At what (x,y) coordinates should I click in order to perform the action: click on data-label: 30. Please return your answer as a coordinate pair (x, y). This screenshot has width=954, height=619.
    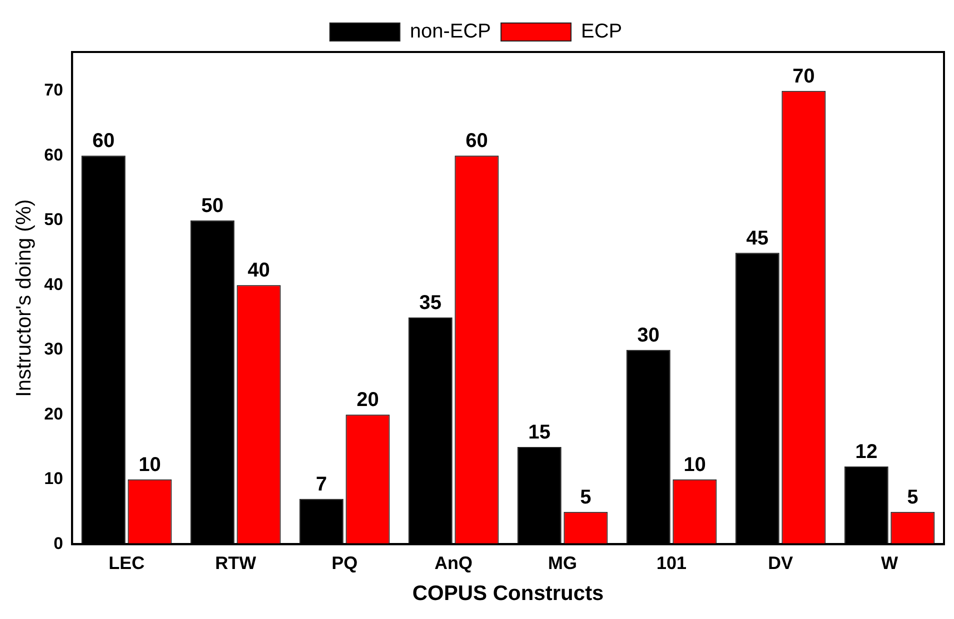
    Looking at the image, I should click on (648, 335).